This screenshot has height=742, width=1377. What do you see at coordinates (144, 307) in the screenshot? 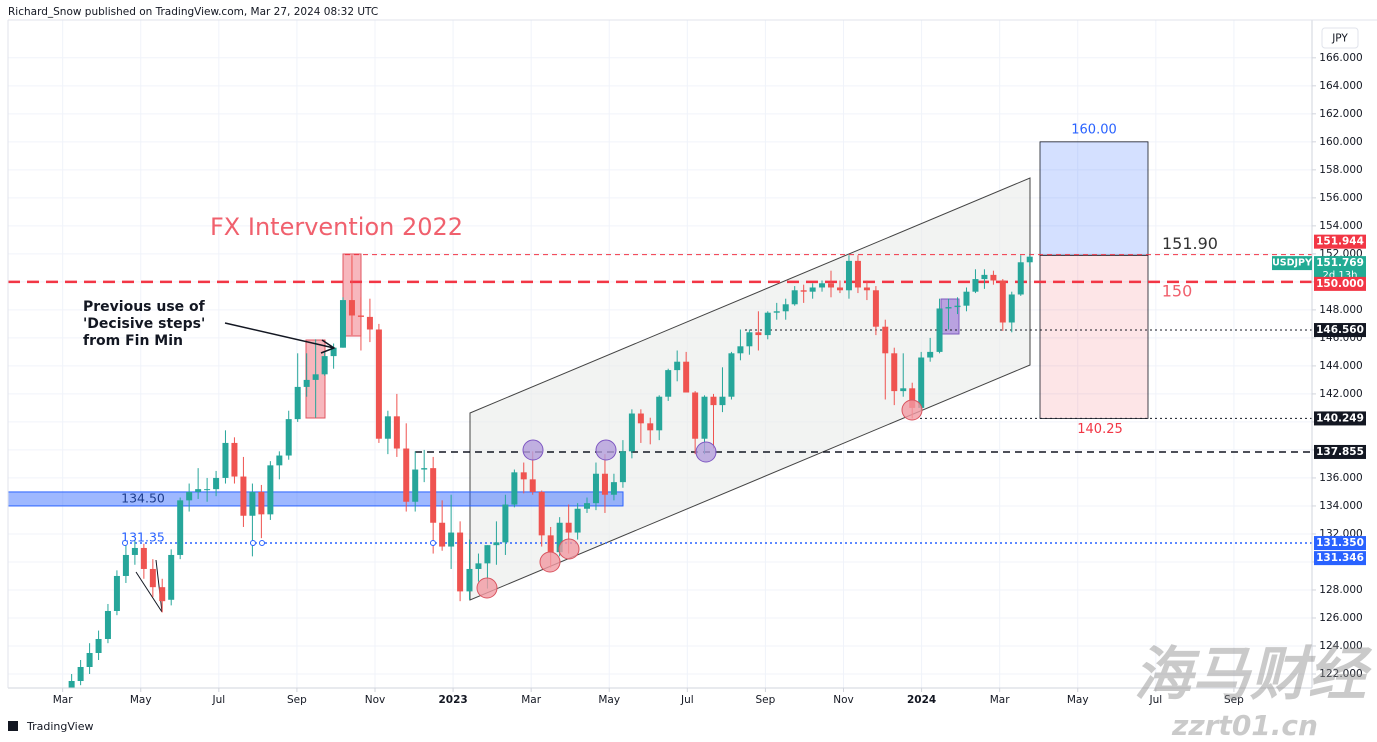
I see `note-line: Previous use of` at bounding box center [144, 307].